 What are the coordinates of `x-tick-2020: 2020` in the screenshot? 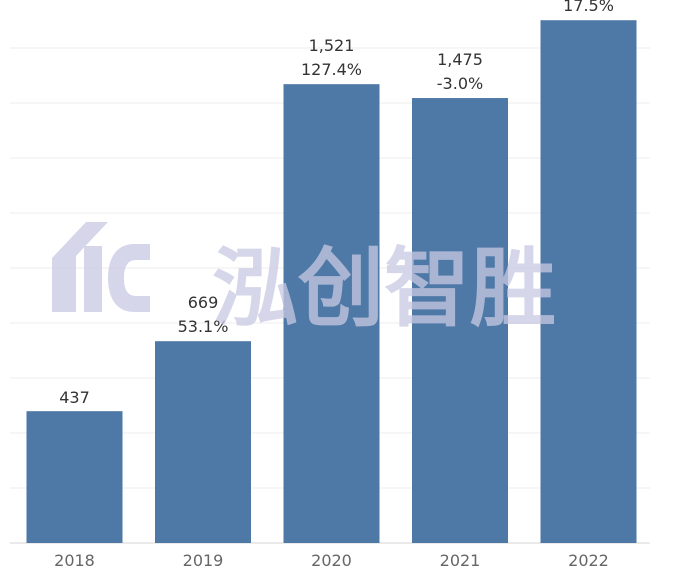 It's located at (331, 560).